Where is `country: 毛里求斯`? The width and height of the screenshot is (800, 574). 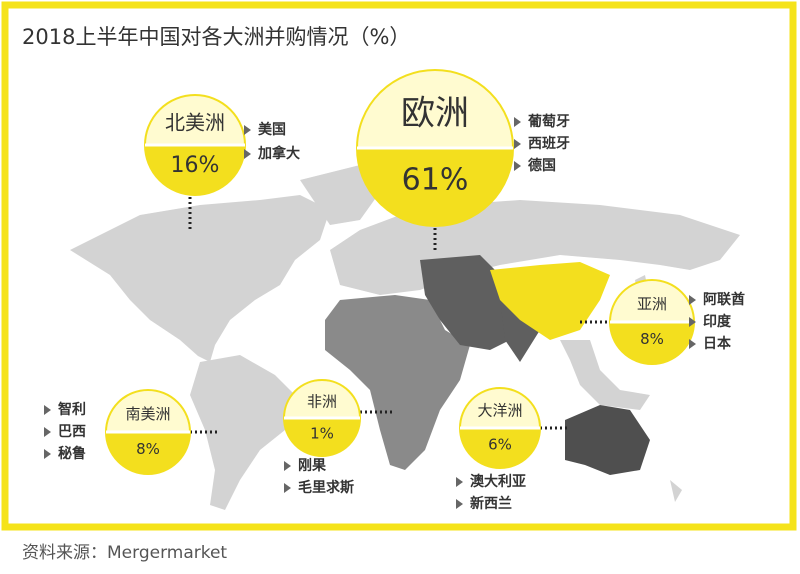 country: 毛里求斯 is located at coordinates (326, 487).